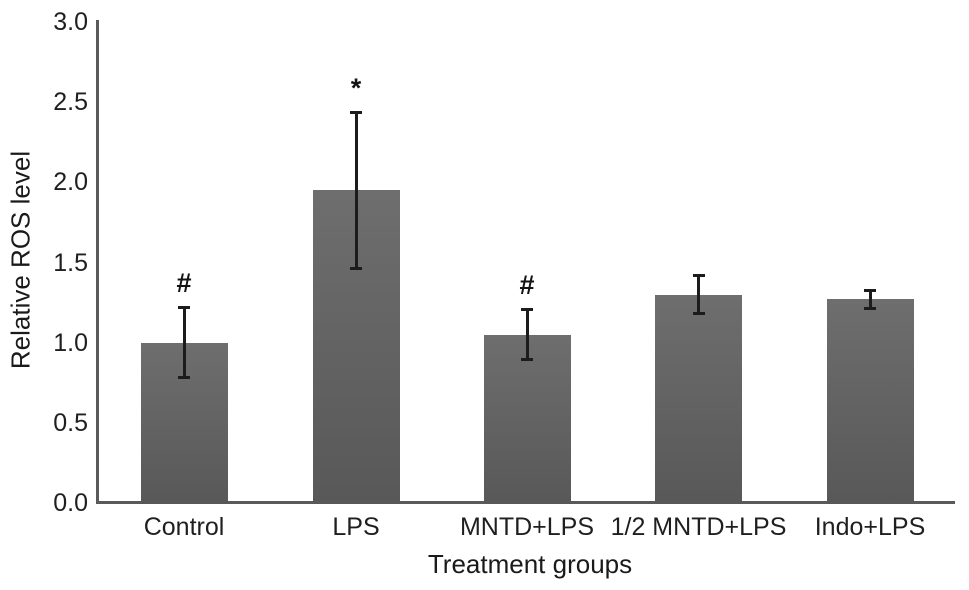 Image resolution: width=969 pixels, height=590 pixels. Describe the element at coordinates (70, 422) in the screenshot. I see `y-tick-label: 0.5` at that location.